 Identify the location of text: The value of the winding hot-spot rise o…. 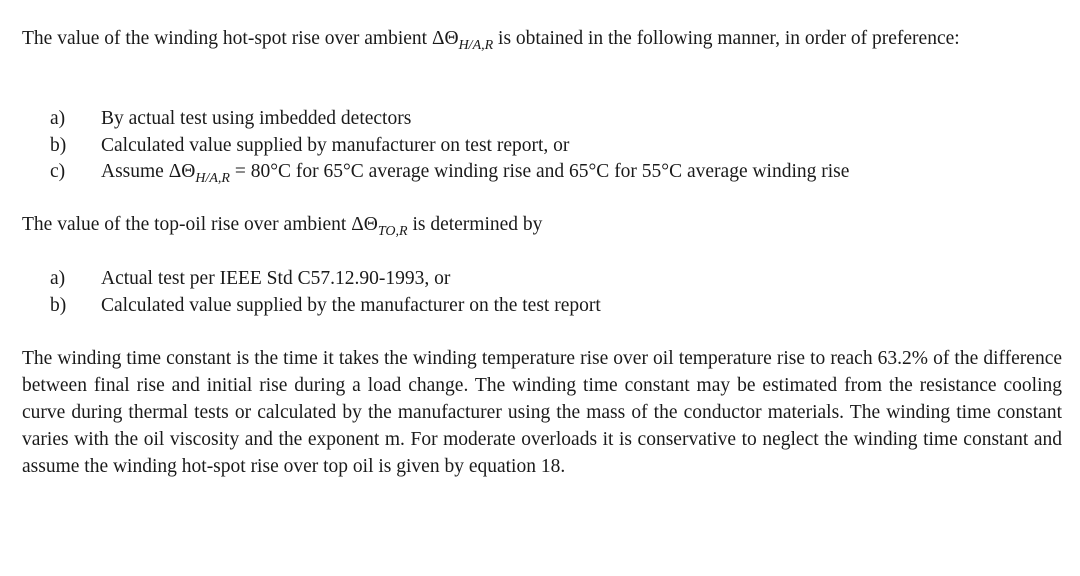
(240, 38).